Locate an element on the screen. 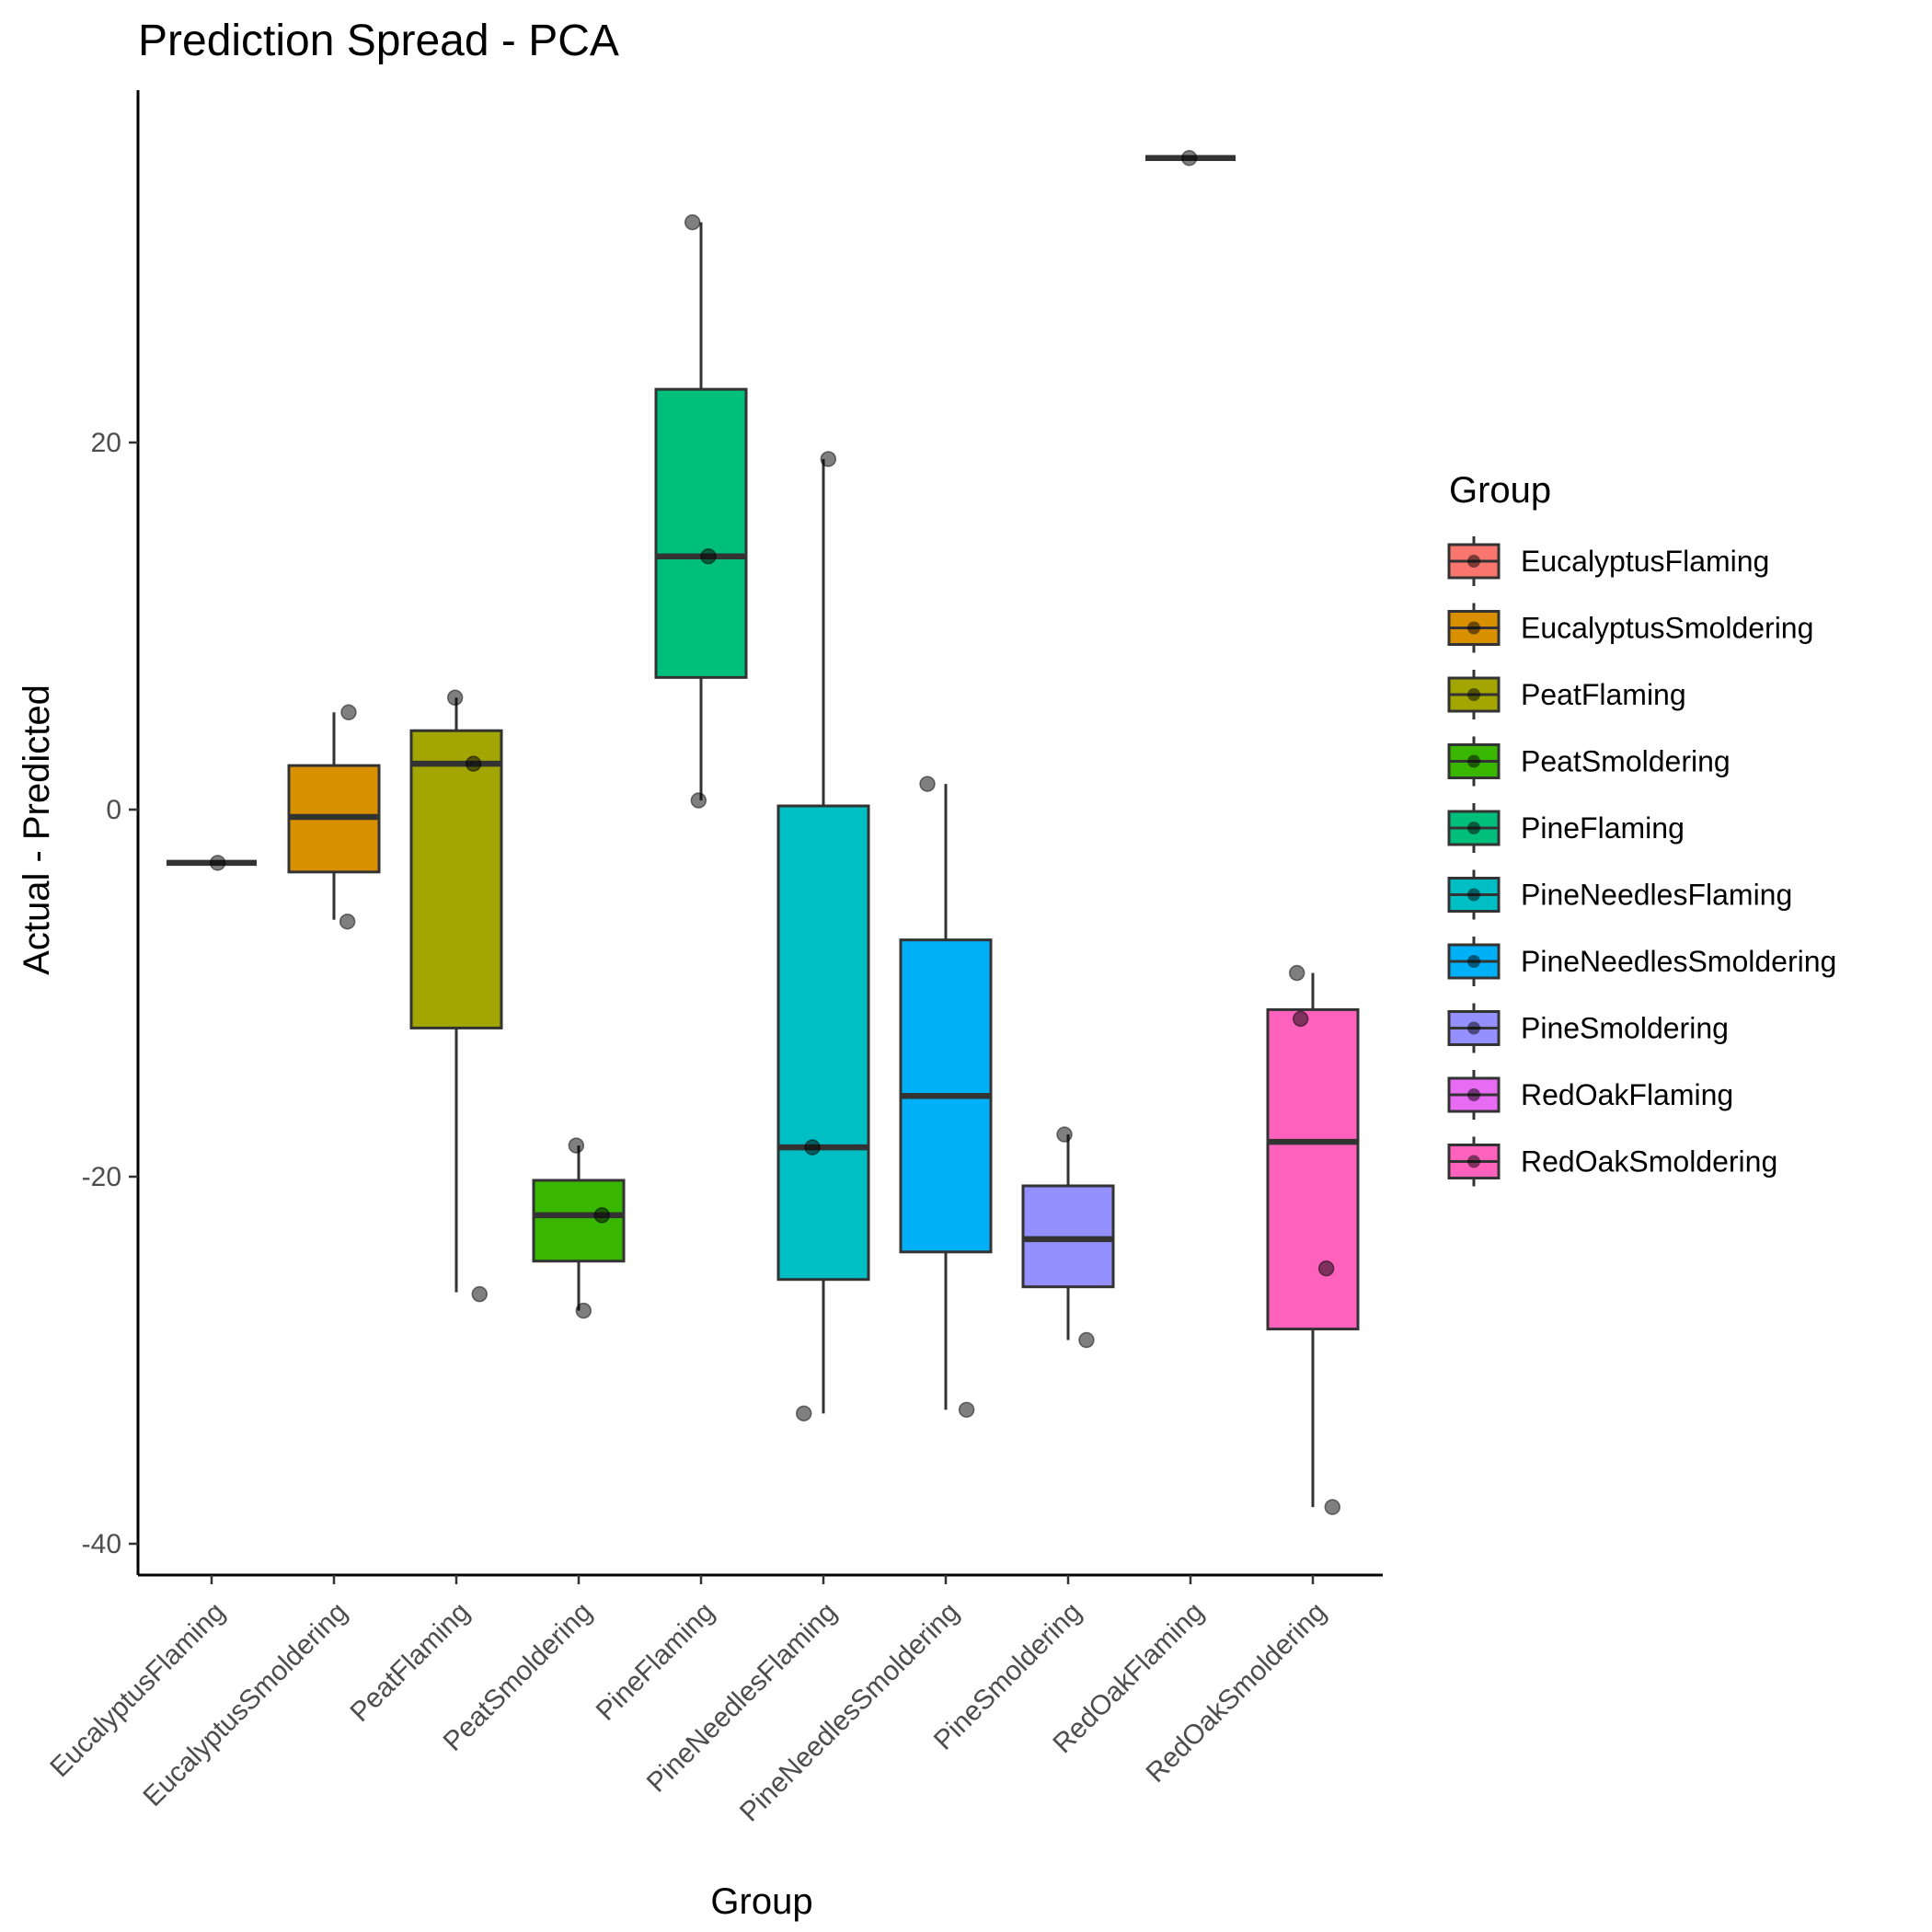 The width and height of the screenshot is (1932, 1932). legend-label: EucalyptusFlaming is located at coordinates (1645, 561).